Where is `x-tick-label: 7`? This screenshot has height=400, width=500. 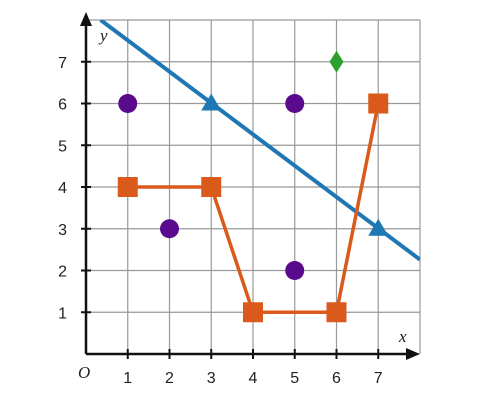
x-tick-label: 7 is located at coordinates (378, 378).